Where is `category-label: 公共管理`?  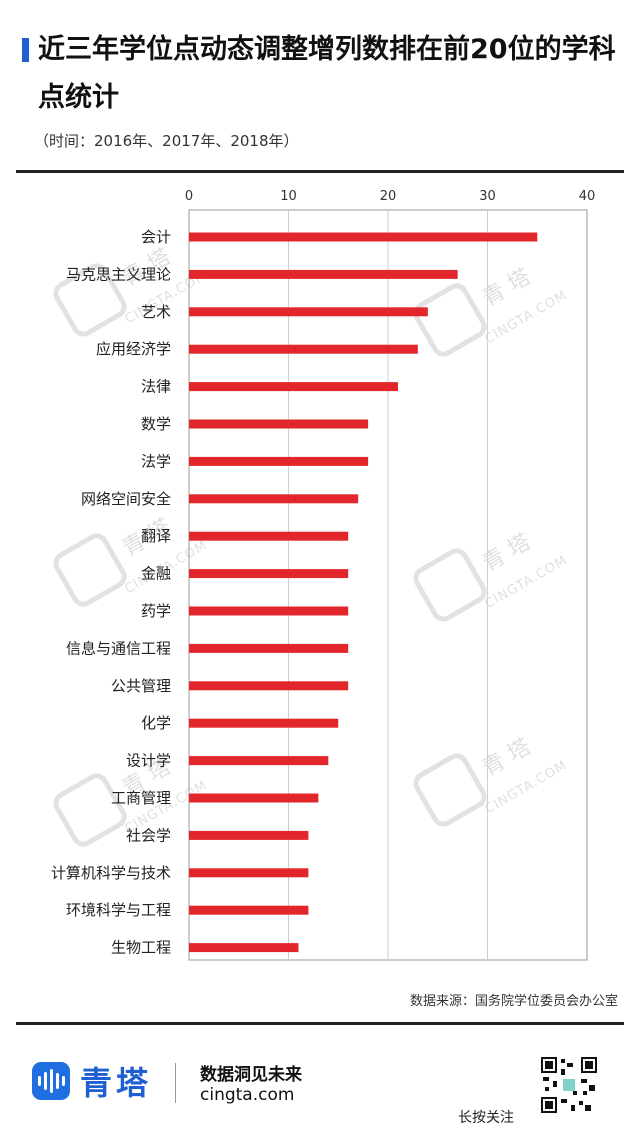 category-label: 公共管理 is located at coordinates (141, 686).